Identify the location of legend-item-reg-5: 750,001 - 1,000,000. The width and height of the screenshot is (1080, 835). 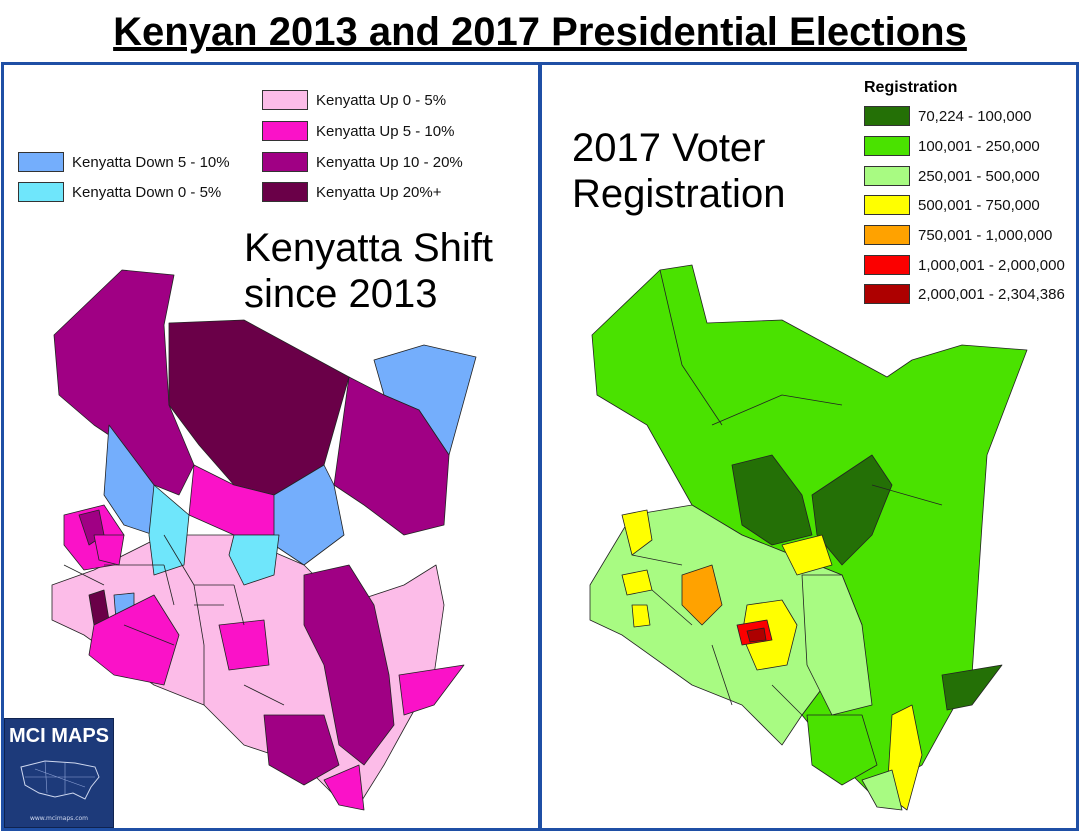
(958, 235).